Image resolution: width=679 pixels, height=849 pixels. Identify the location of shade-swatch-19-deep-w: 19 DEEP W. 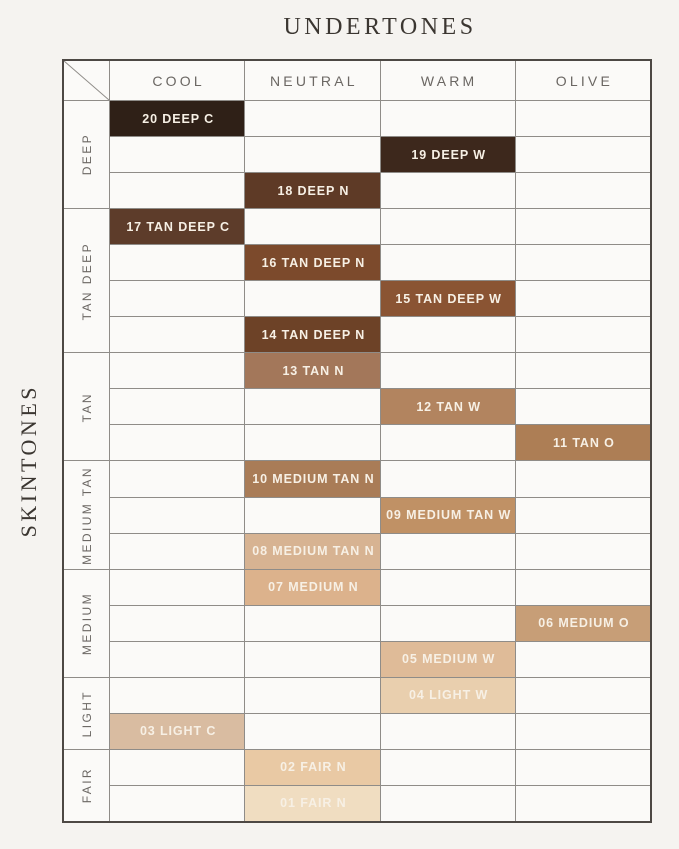
(447, 155).